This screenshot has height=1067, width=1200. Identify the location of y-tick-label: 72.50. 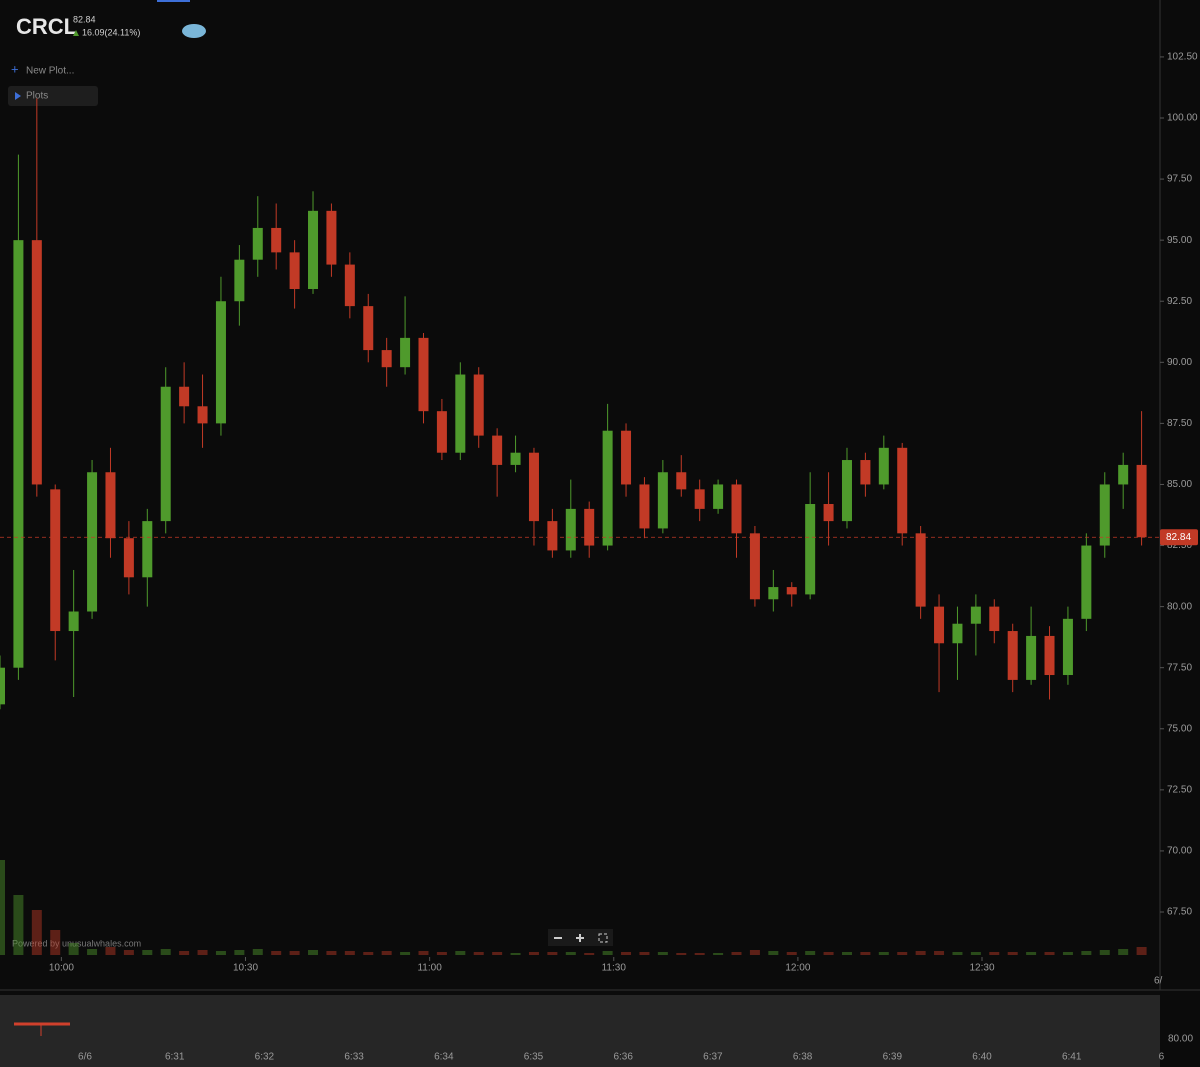
(1179, 789).